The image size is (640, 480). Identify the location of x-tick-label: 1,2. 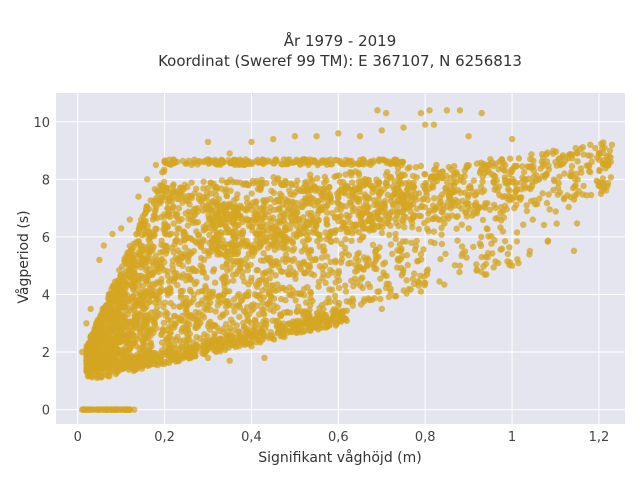
(599, 437).